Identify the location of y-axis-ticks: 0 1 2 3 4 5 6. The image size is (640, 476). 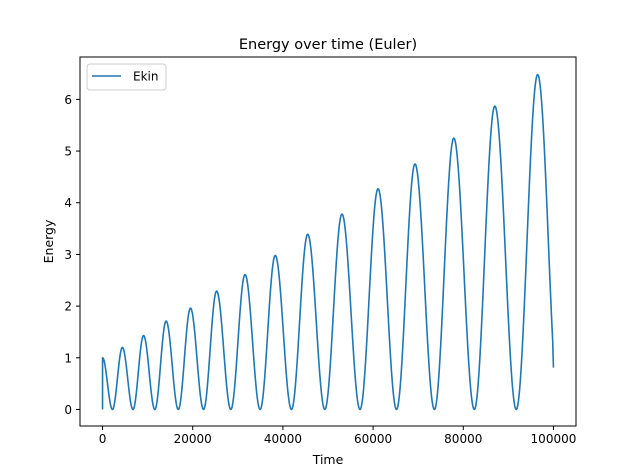
(72, 255).